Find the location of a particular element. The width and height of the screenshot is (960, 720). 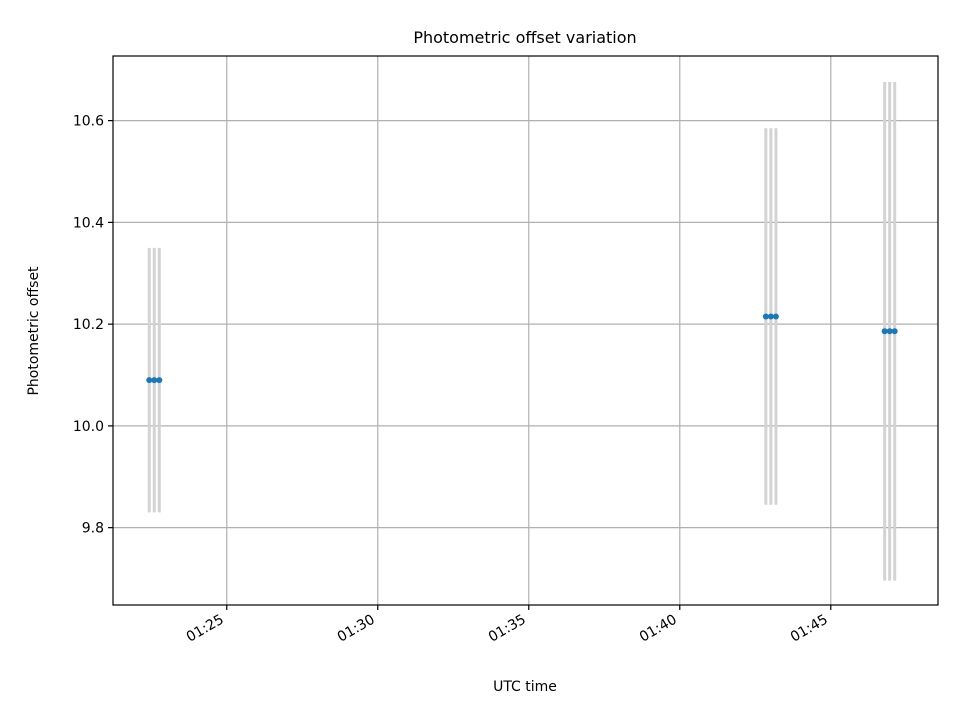

x-axis-label: UTC time is located at coordinates (525, 687).